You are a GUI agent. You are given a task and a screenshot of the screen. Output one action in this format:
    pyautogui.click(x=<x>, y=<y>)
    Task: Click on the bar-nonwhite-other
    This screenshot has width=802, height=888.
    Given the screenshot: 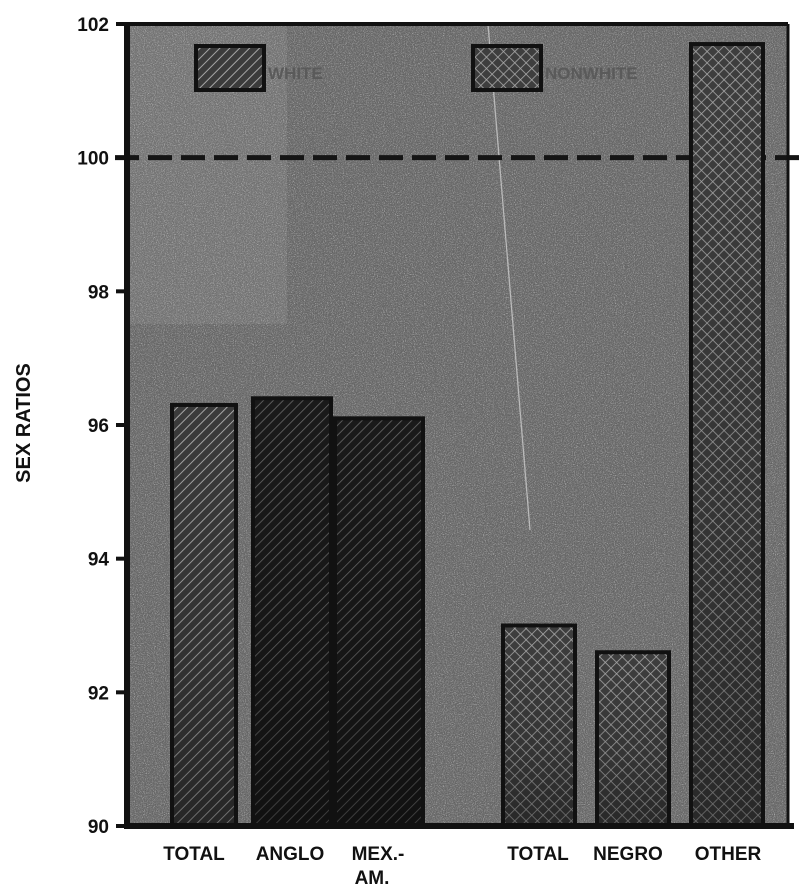 What is the action you would take?
    pyautogui.click(x=727, y=435)
    